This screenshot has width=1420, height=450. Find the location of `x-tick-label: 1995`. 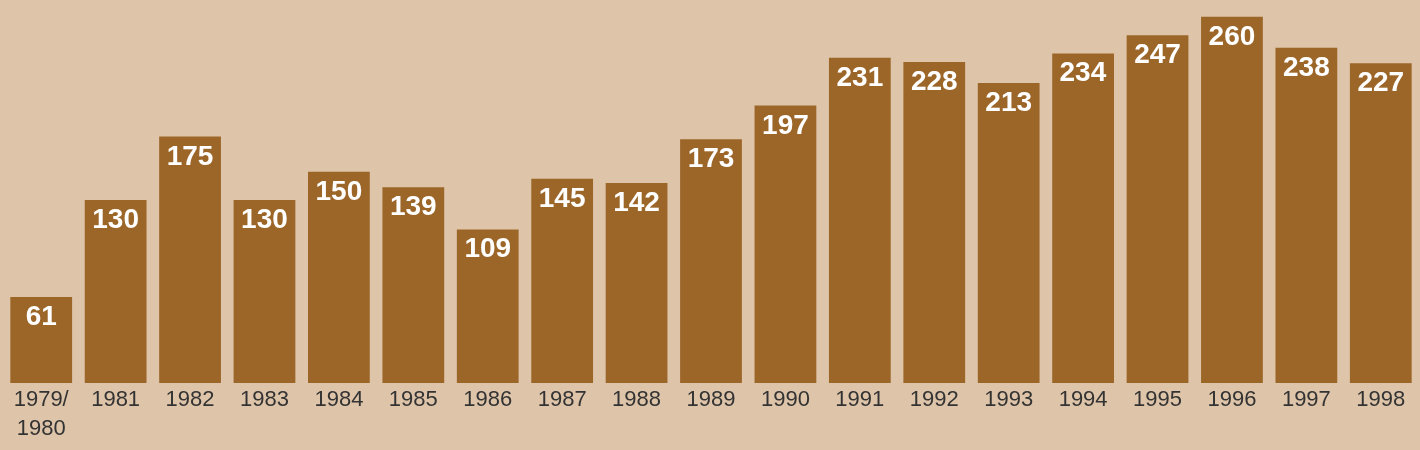

x-tick-label: 1995 is located at coordinates (1158, 398).